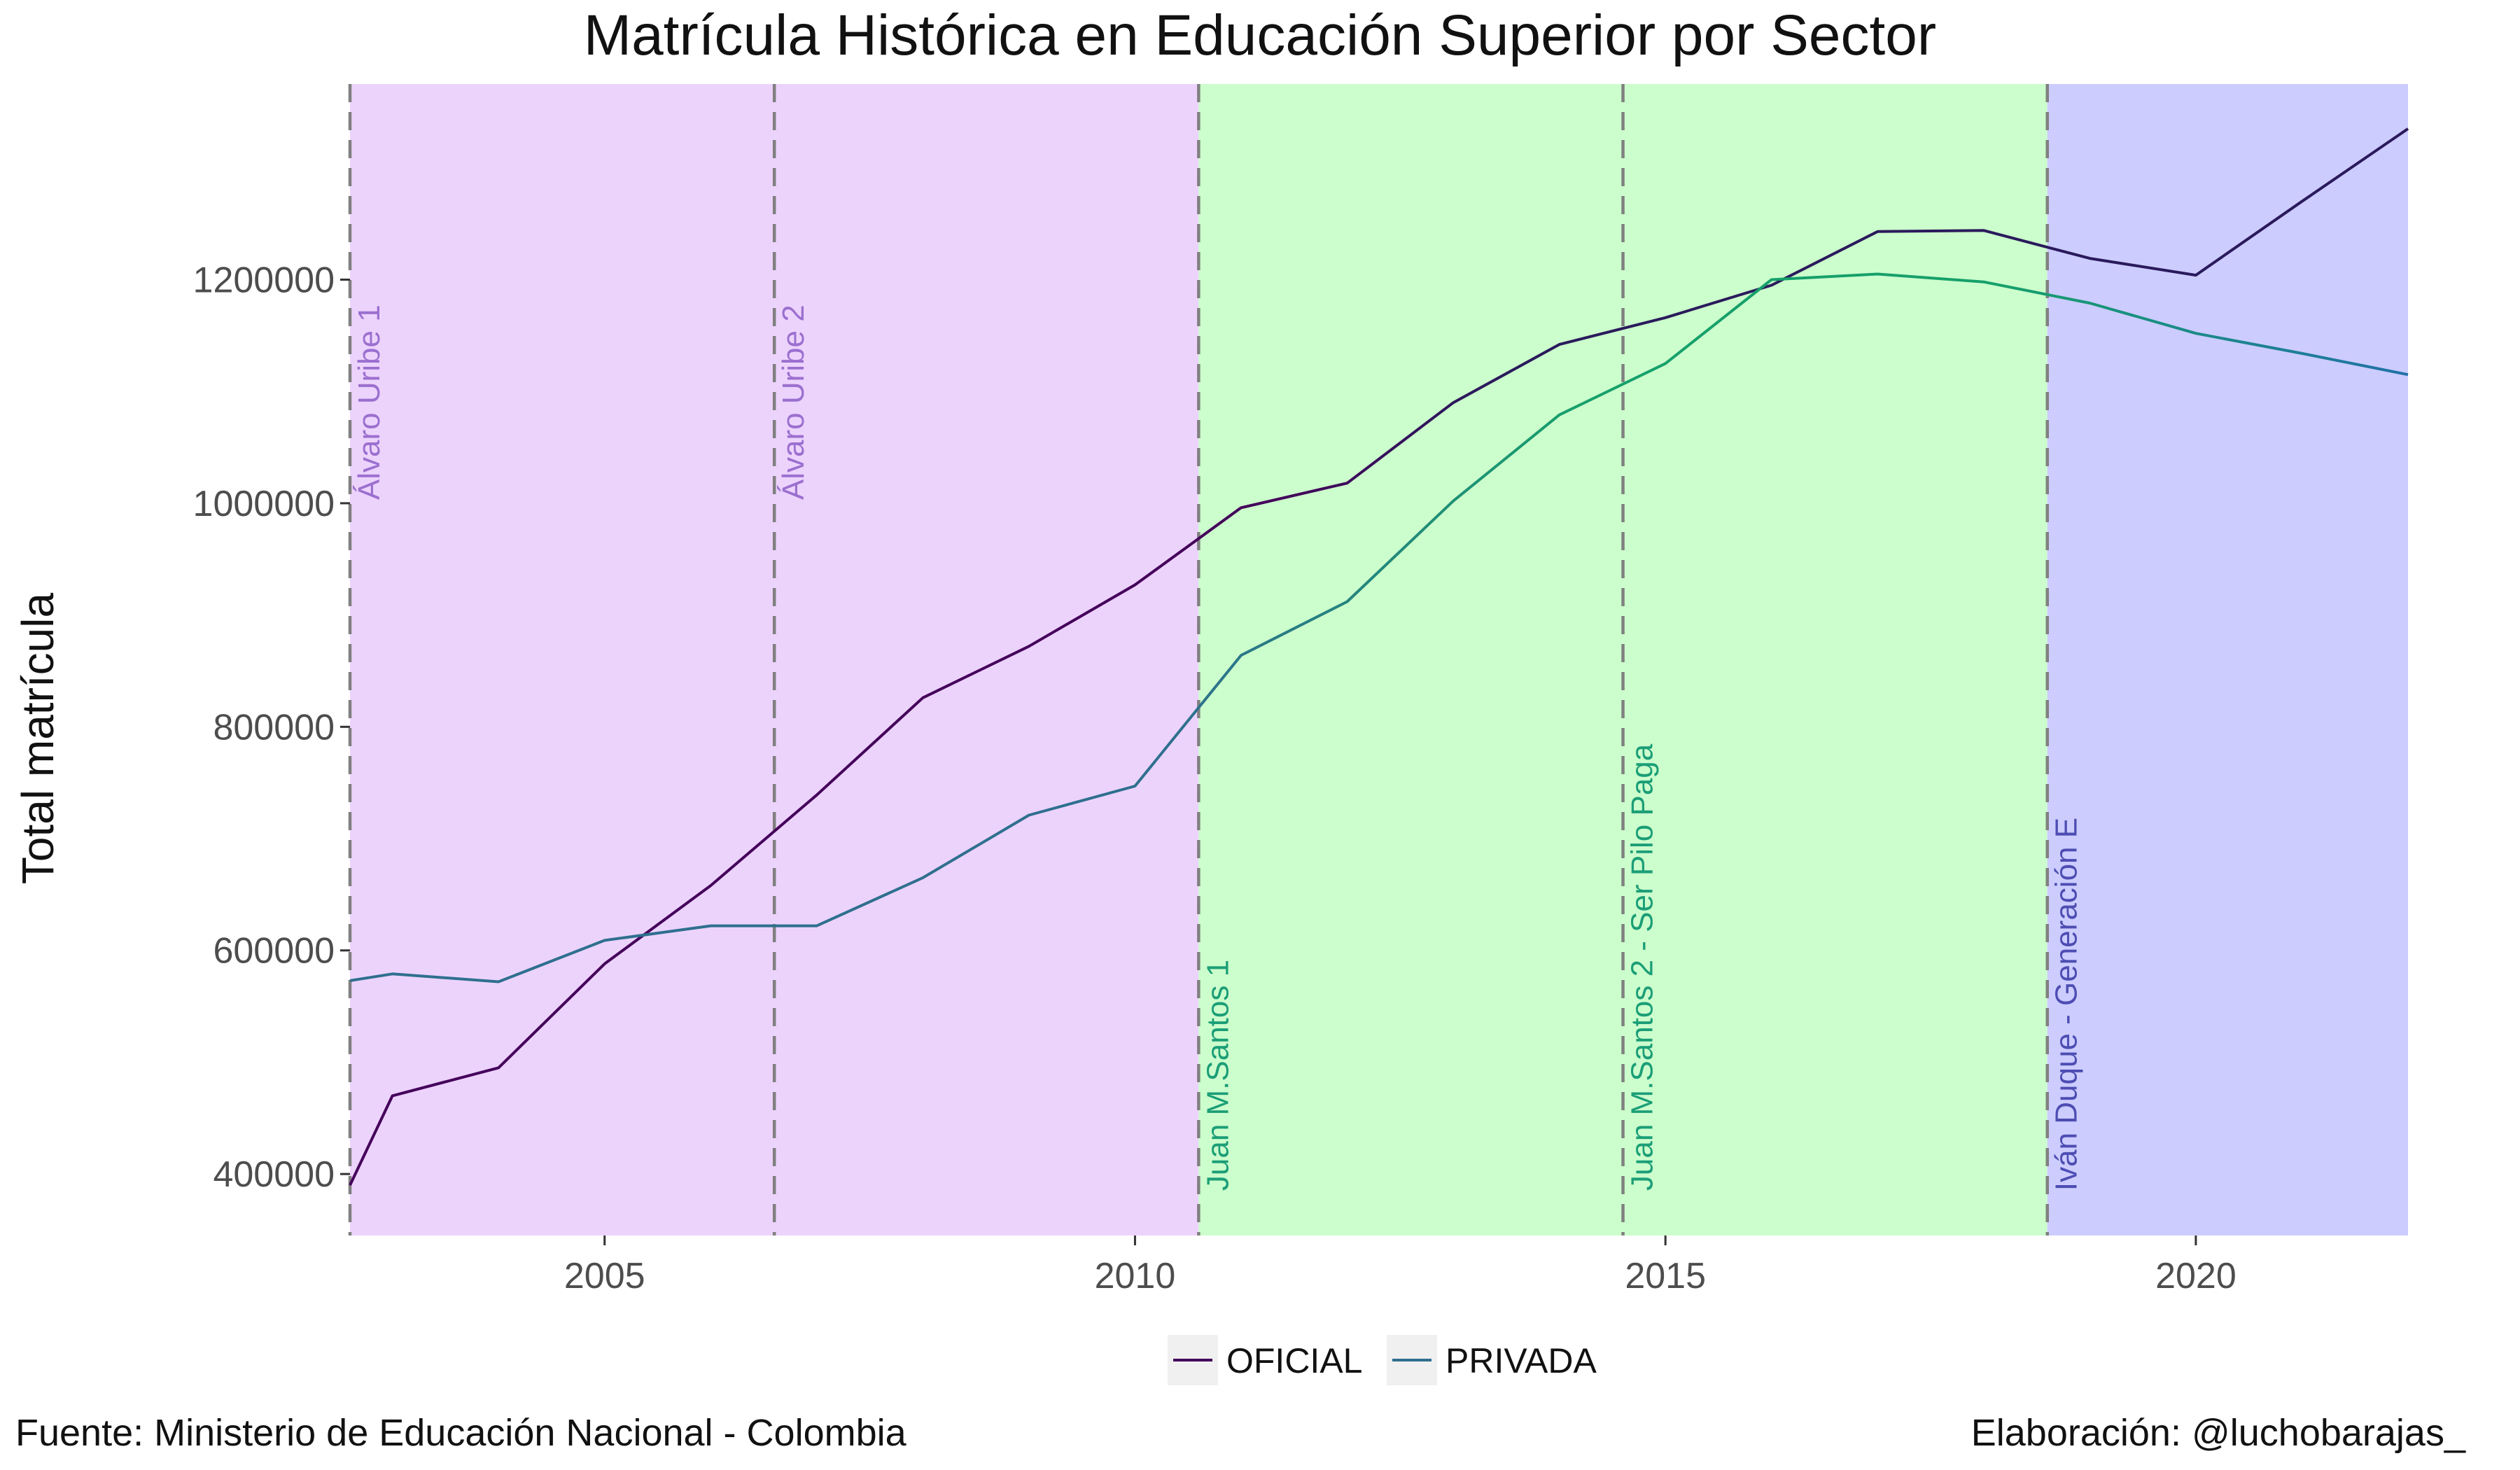  I want to click on period-label-5: Iván Duque - Generación E, so click(2067, 1004).